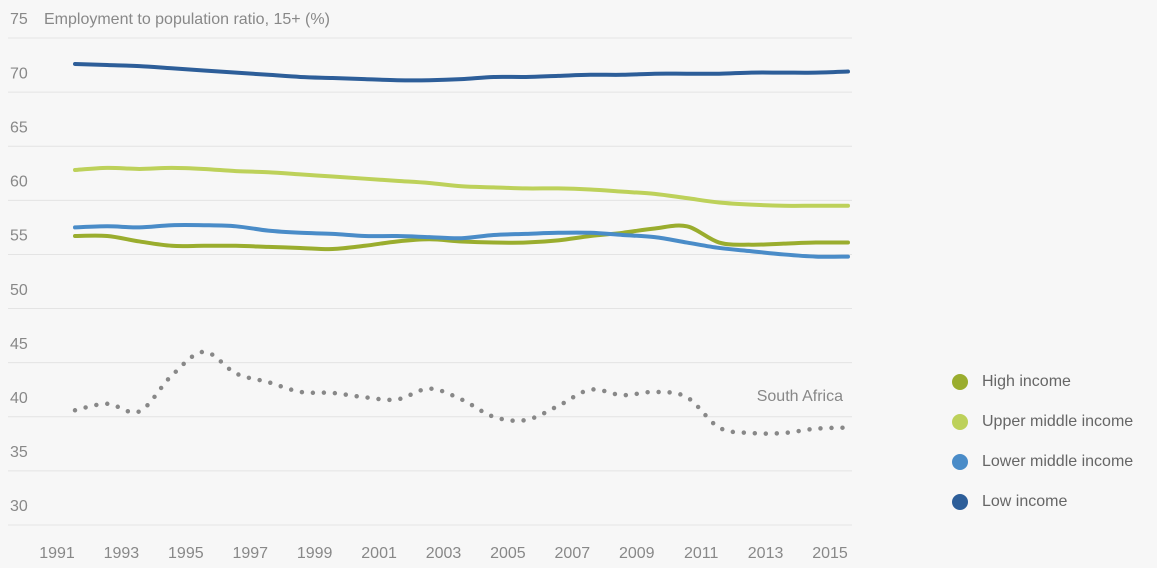 This screenshot has width=1157, height=568. Describe the element at coordinates (1057, 421) in the screenshot. I see `legend-label: Upper middle income` at that location.